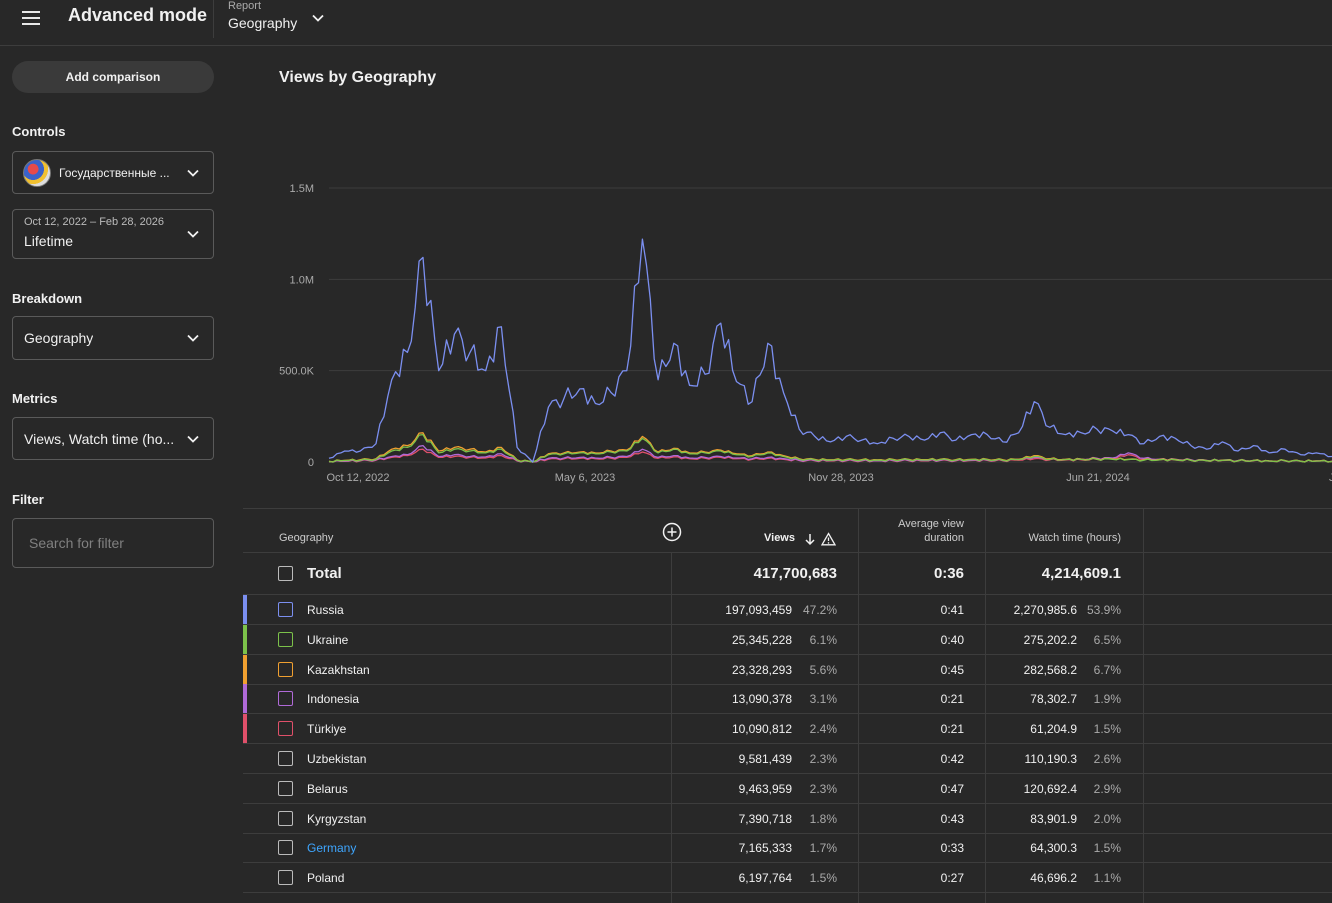 The height and width of the screenshot is (903, 1332). I want to click on add-column-icon, so click(672, 532).